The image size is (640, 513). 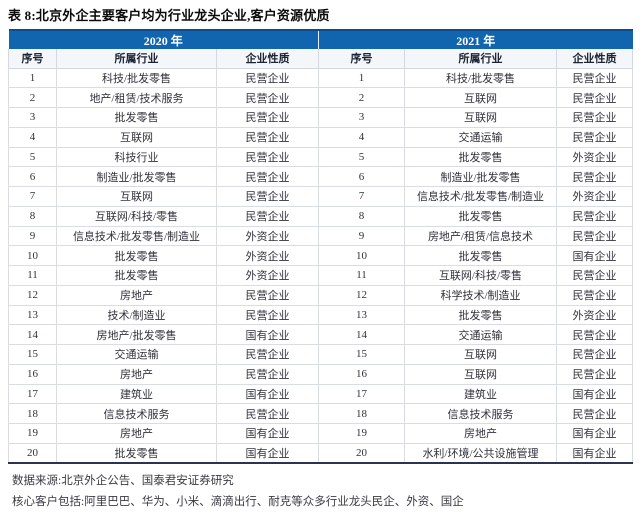 What do you see at coordinates (320, 216) in the screenshot?
I see `table-row: 8 互联网/科技/零售 民营企业 8 批发零售 民营企业` at bounding box center [320, 216].